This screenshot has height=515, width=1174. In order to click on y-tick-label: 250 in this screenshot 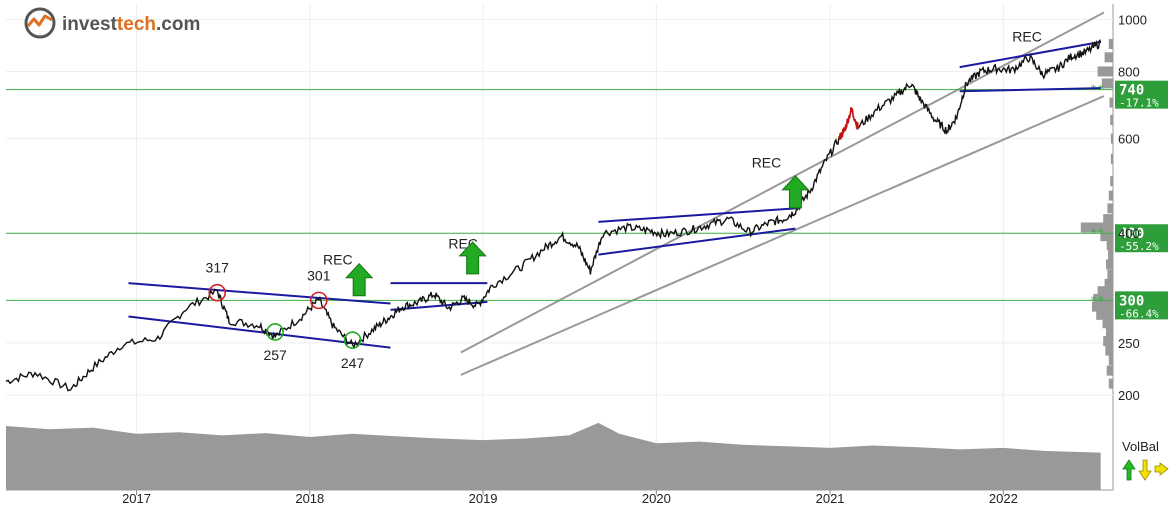, I will do `click(1129, 343)`.